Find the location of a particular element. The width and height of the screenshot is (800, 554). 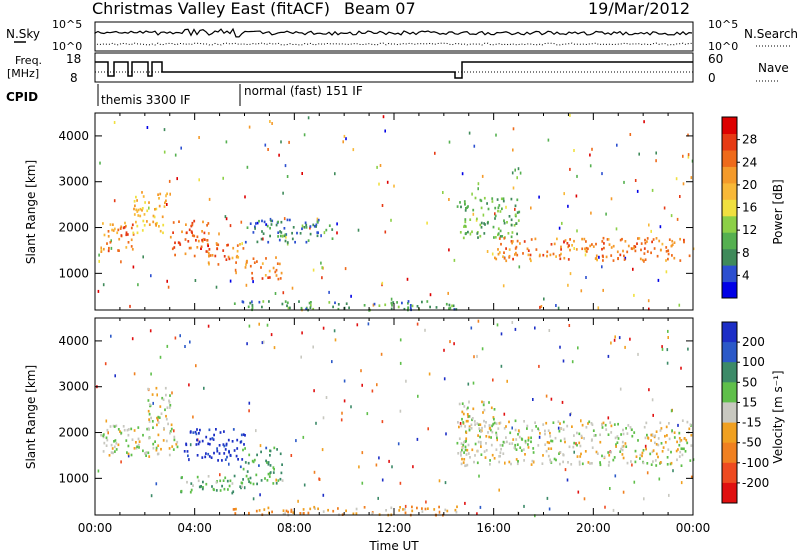

left-tick-high: 10^5 is located at coordinates (67, 24).